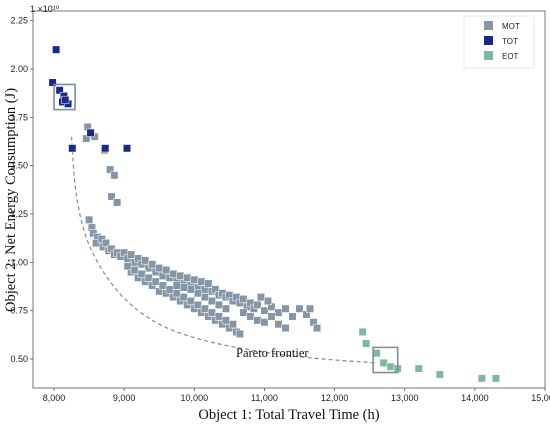 This screenshot has width=550, height=431. Describe the element at coordinates (510, 56) in the screenshot. I see `legend-label-eot: EOT` at that location.